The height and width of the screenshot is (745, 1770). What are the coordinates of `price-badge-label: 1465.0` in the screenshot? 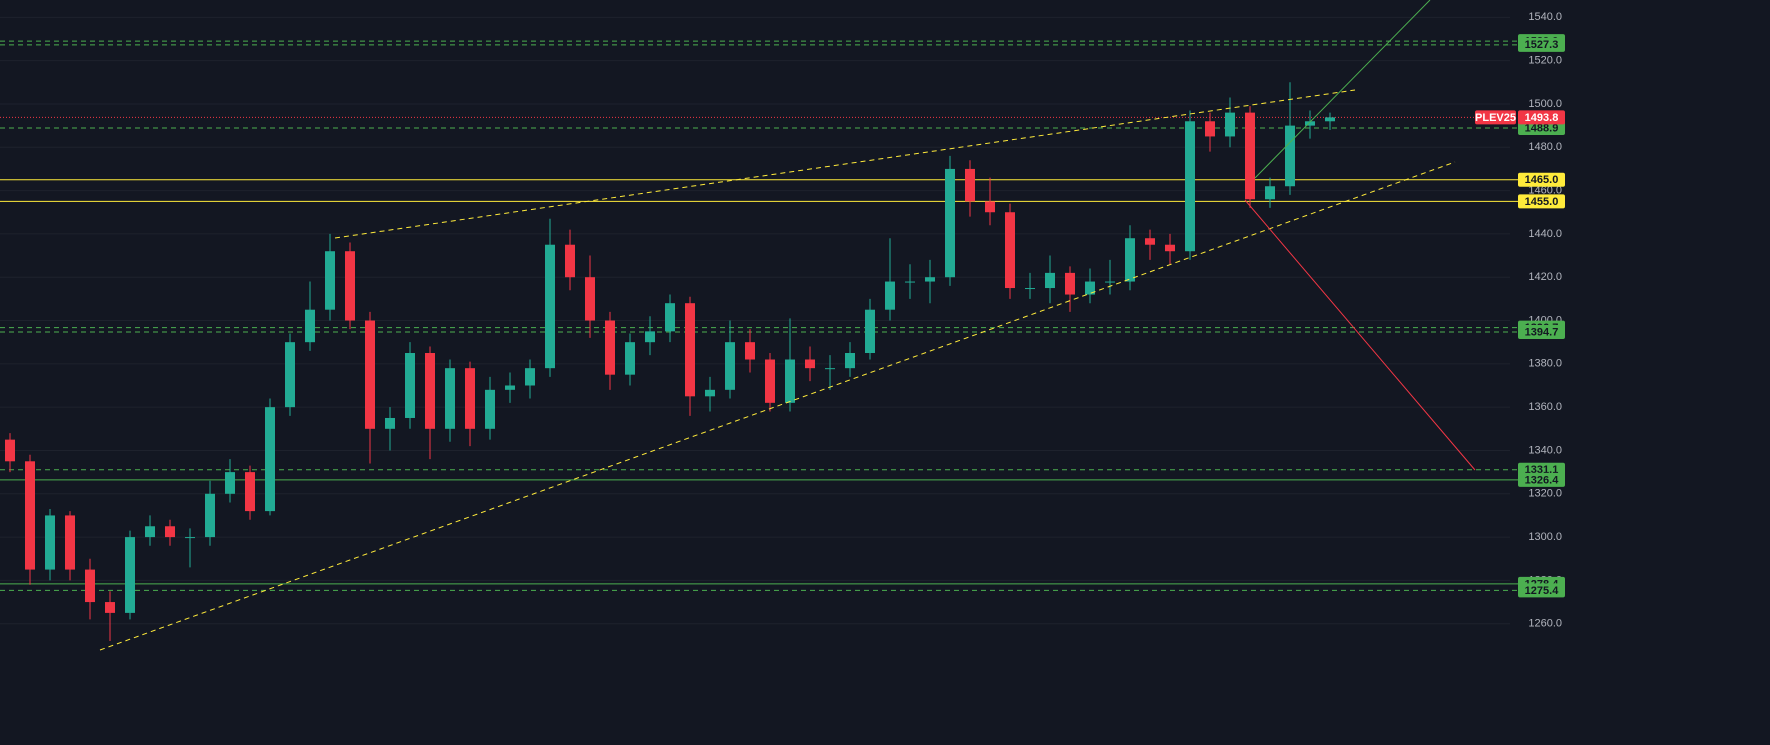 It's located at (1542, 180).